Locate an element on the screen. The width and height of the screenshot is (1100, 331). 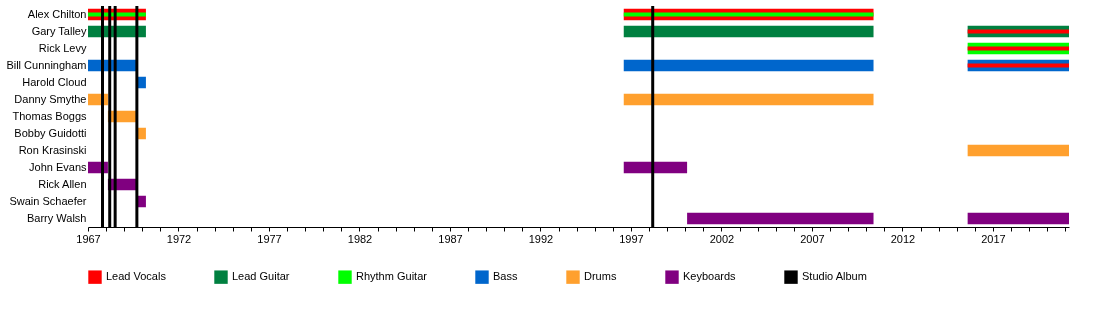
legend-label: Bass is located at coordinates (505, 276).